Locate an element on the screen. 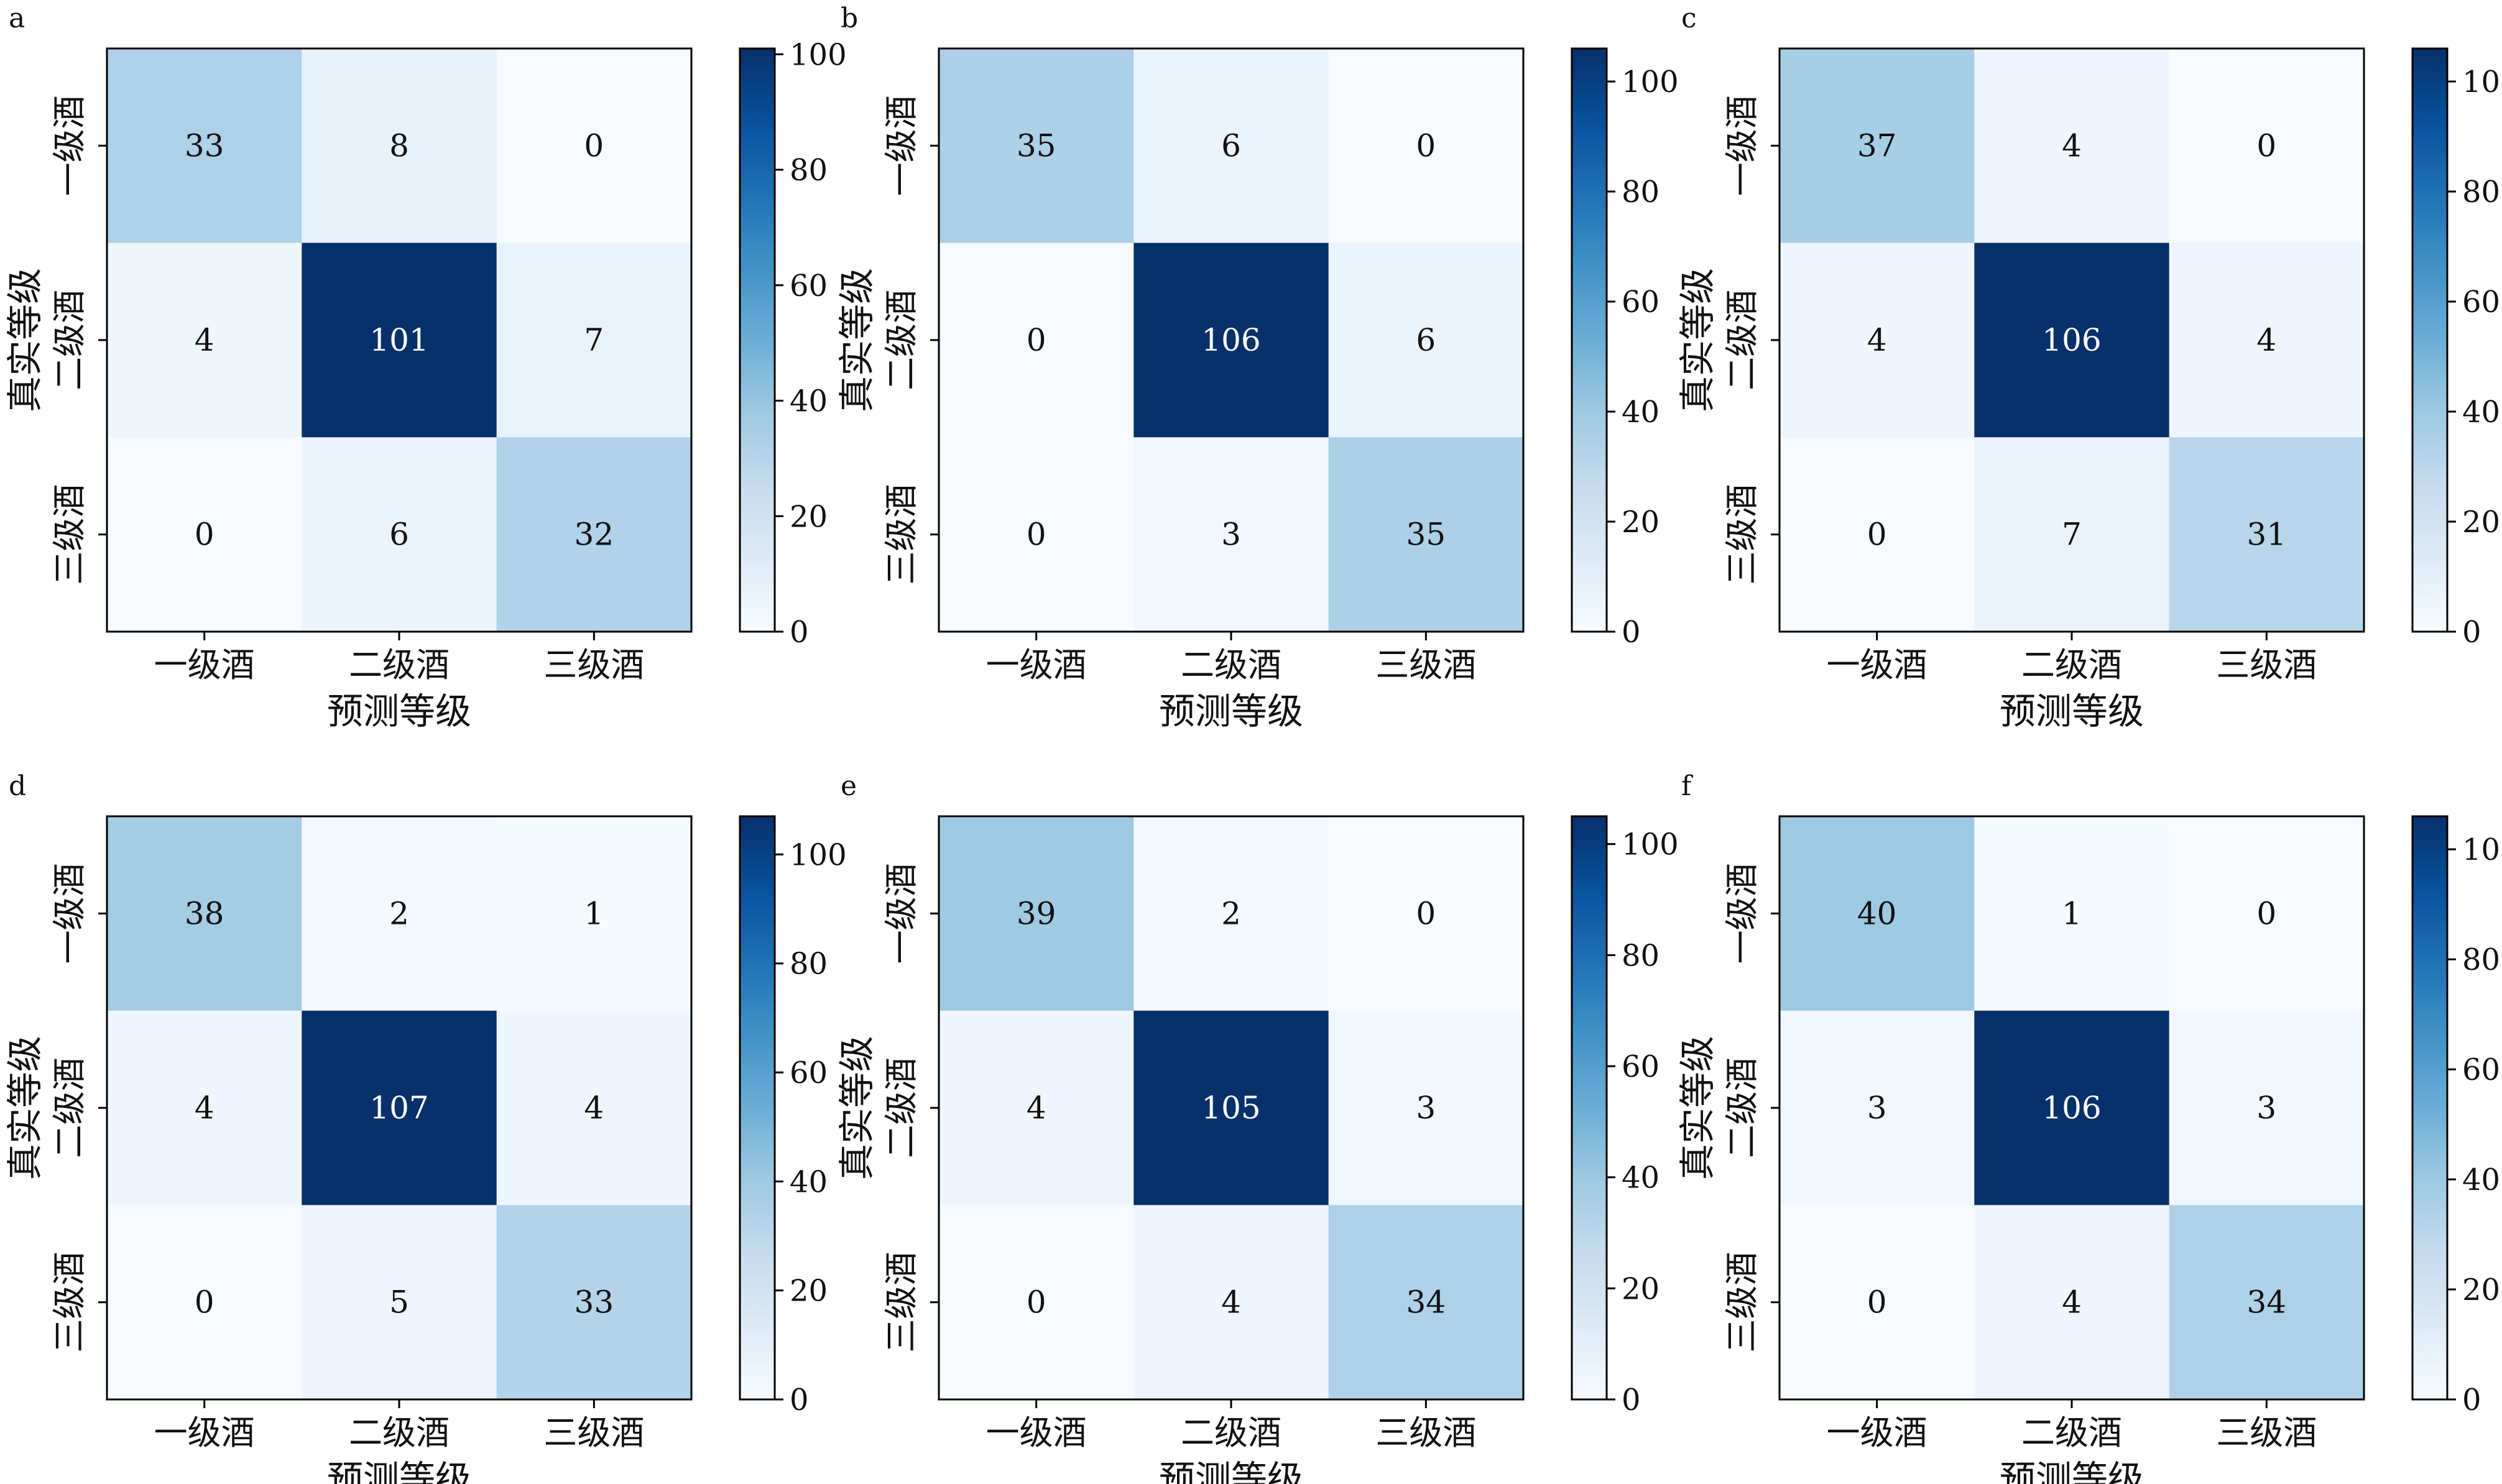 The width and height of the screenshot is (2502, 1484). cell-value-label: 101 is located at coordinates (398, 340).